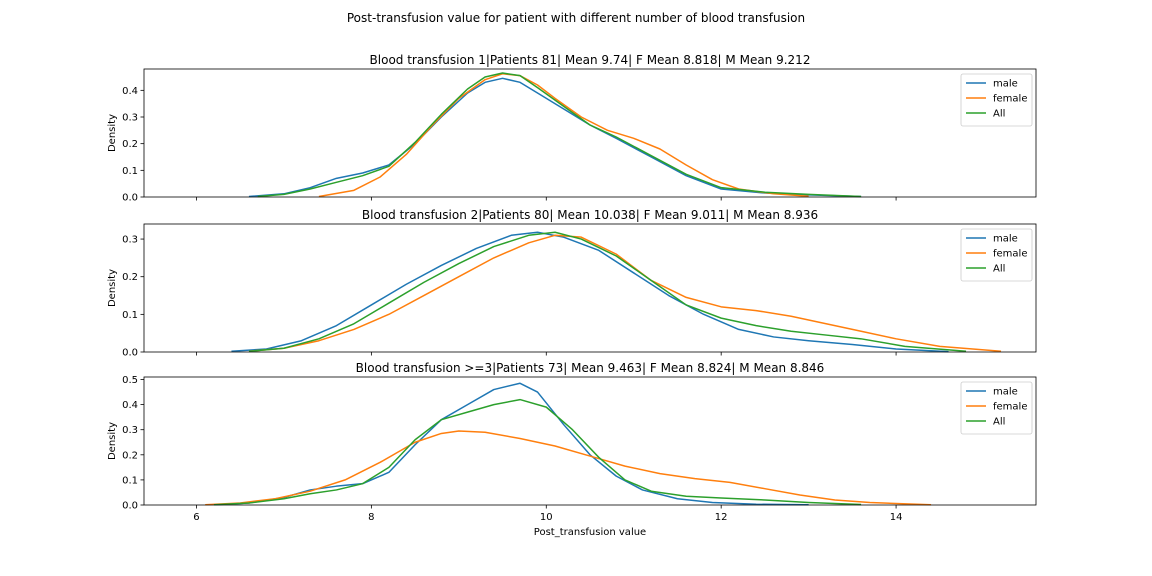  I want to click on x-axis-label: Post_transfusion value, so click(590, 532).